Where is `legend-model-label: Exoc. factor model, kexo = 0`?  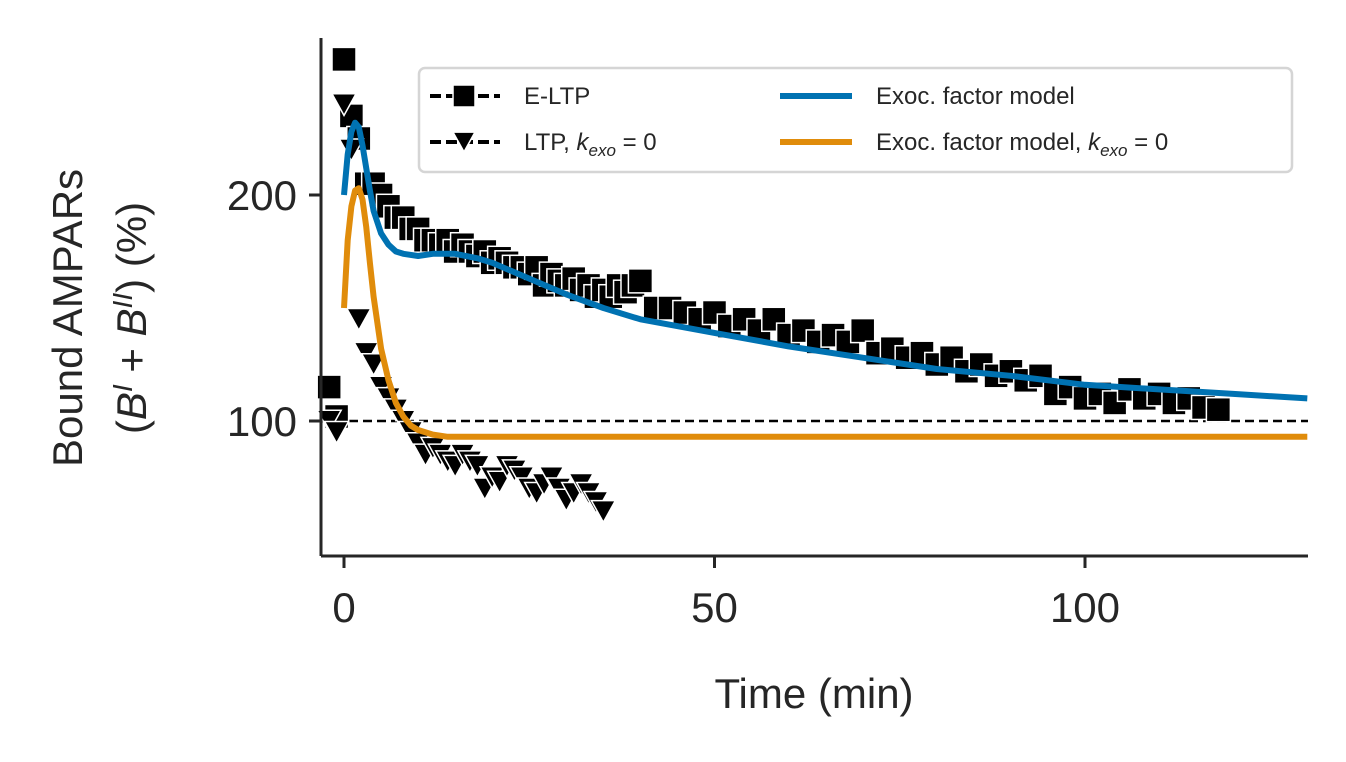 legend-model-label: Exoc. factor model, kexo = 0 is located at coordinates (1022, 144).